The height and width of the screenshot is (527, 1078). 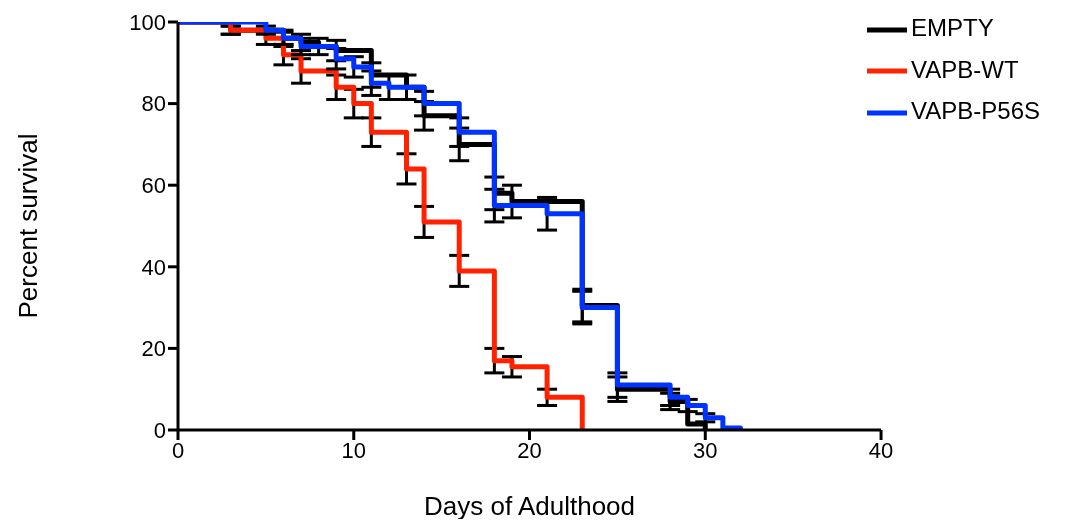 What do you see at coordinates (153, 186) in the screenshot?
I see `y-tick-label: 60` at bounding box center [153, 186].